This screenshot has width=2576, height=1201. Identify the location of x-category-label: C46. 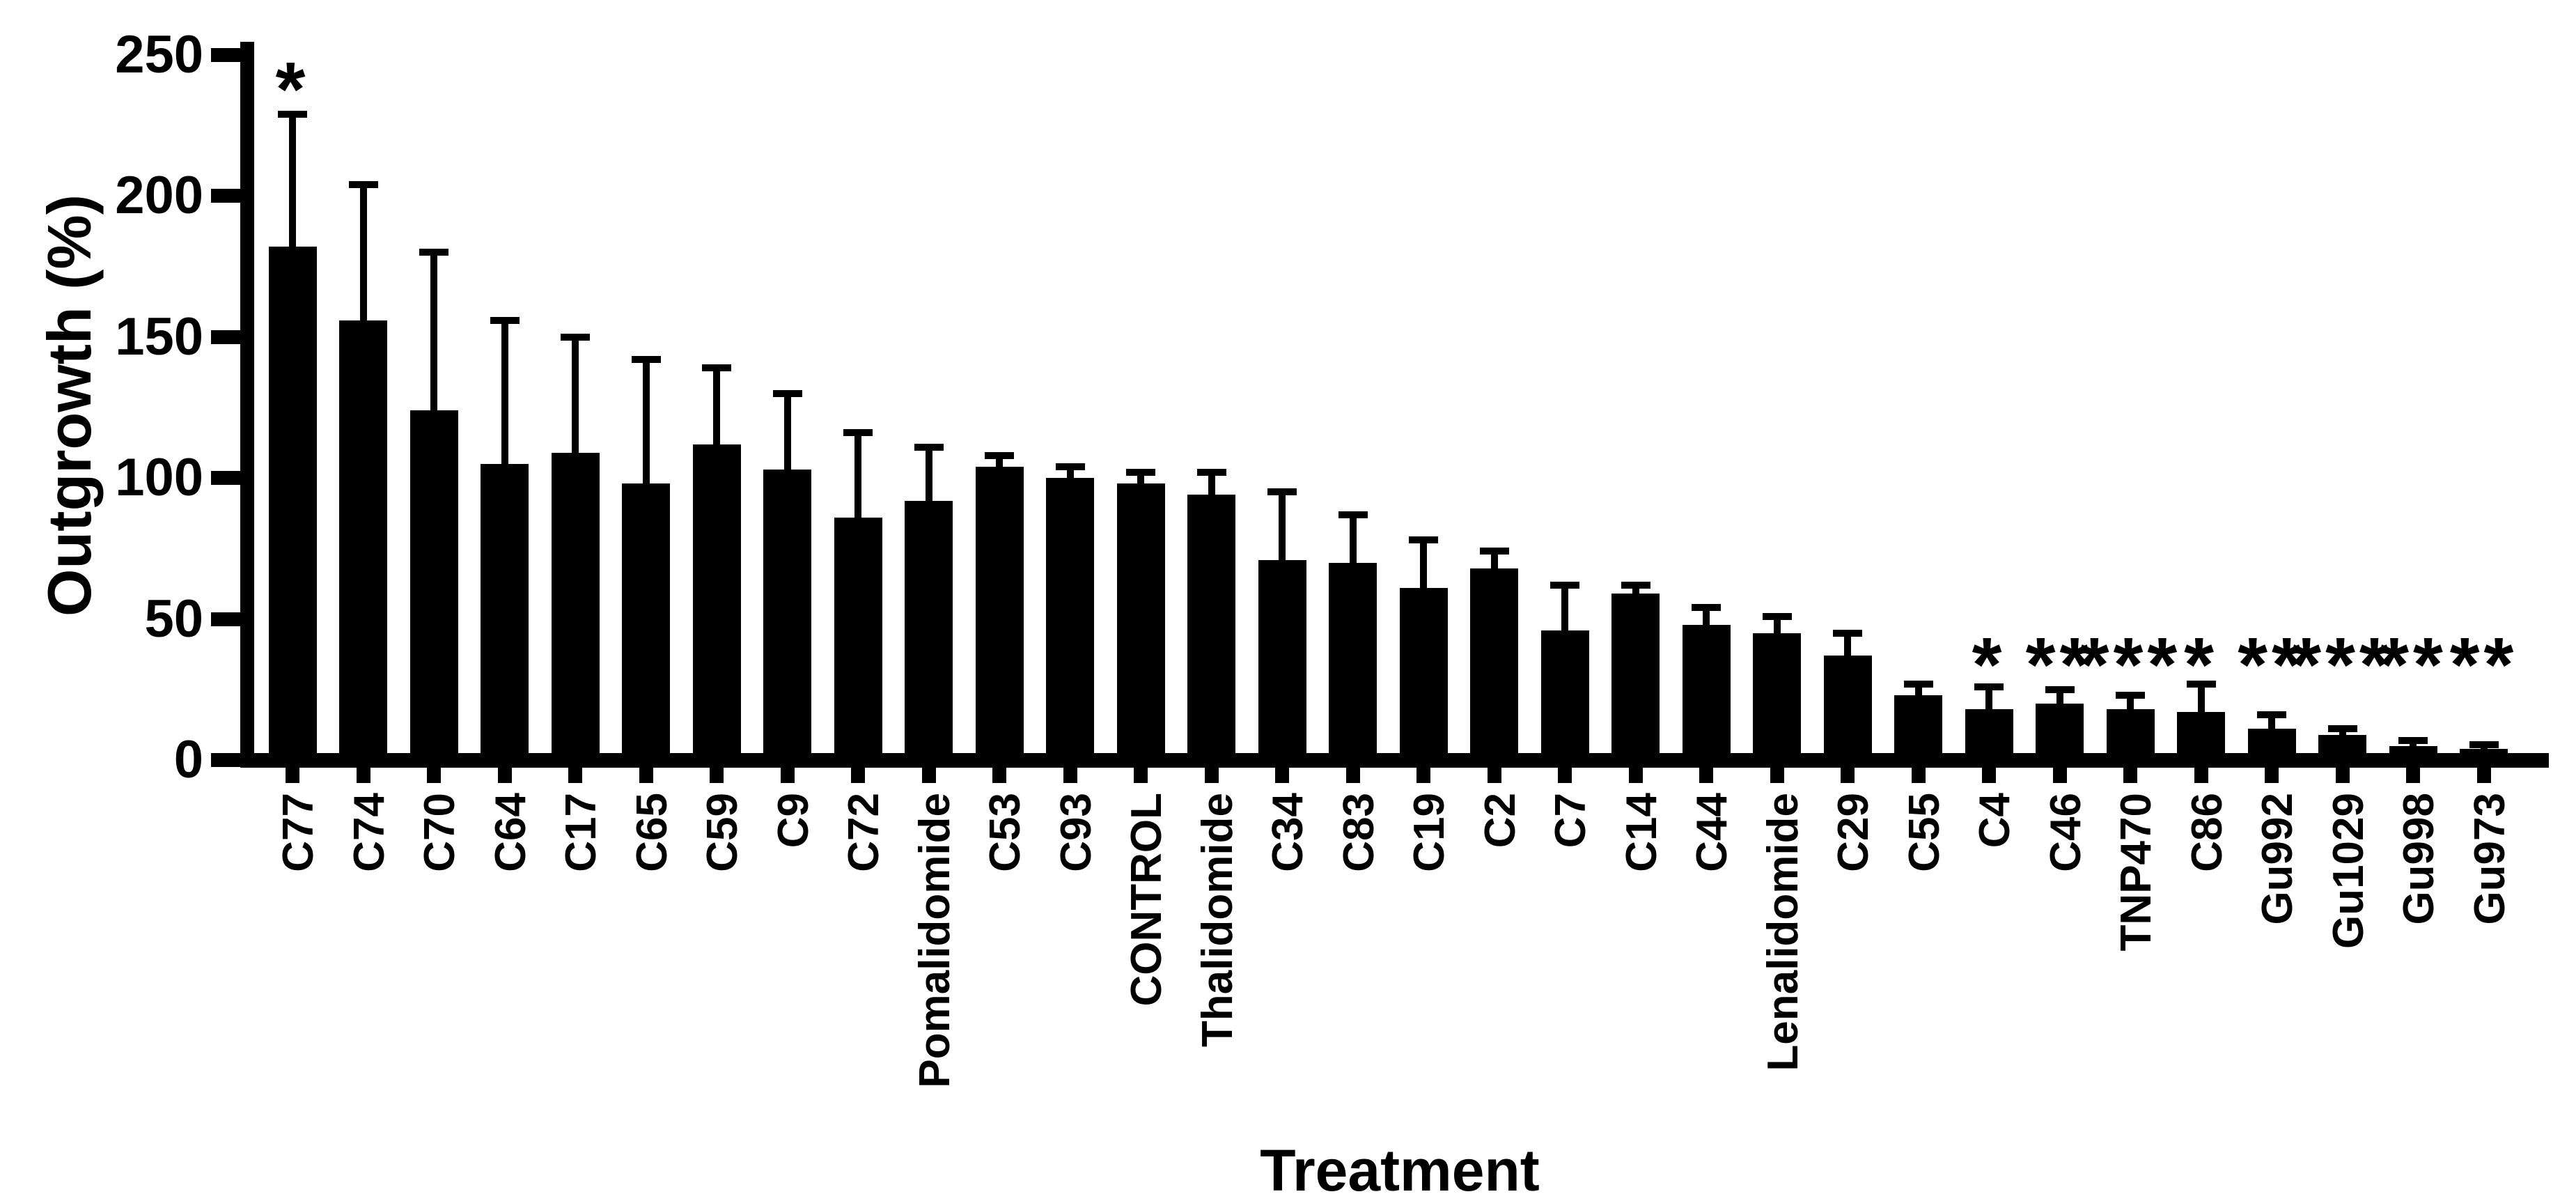
(2065, 832).